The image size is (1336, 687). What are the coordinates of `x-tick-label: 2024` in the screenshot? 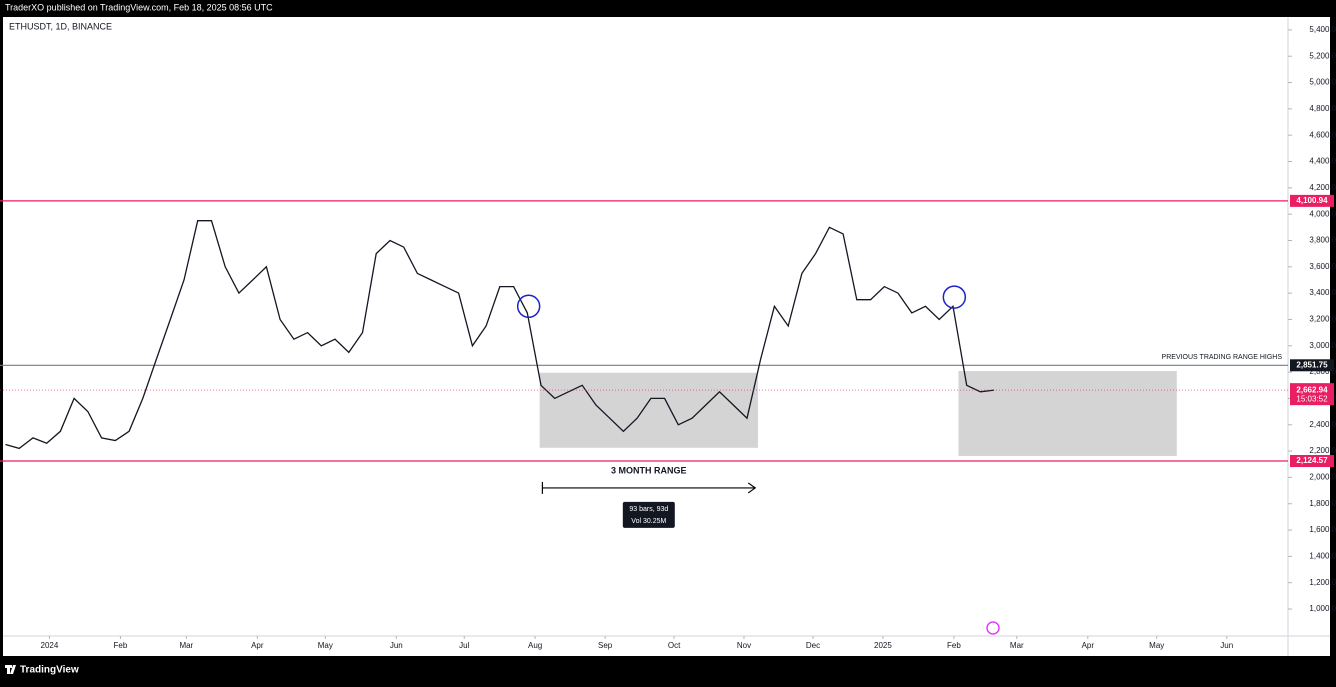 It's located at (50, 645).